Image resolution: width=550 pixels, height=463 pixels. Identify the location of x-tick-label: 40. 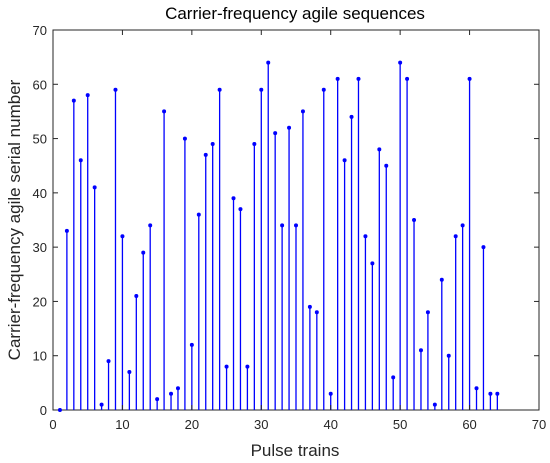
(330, 424).